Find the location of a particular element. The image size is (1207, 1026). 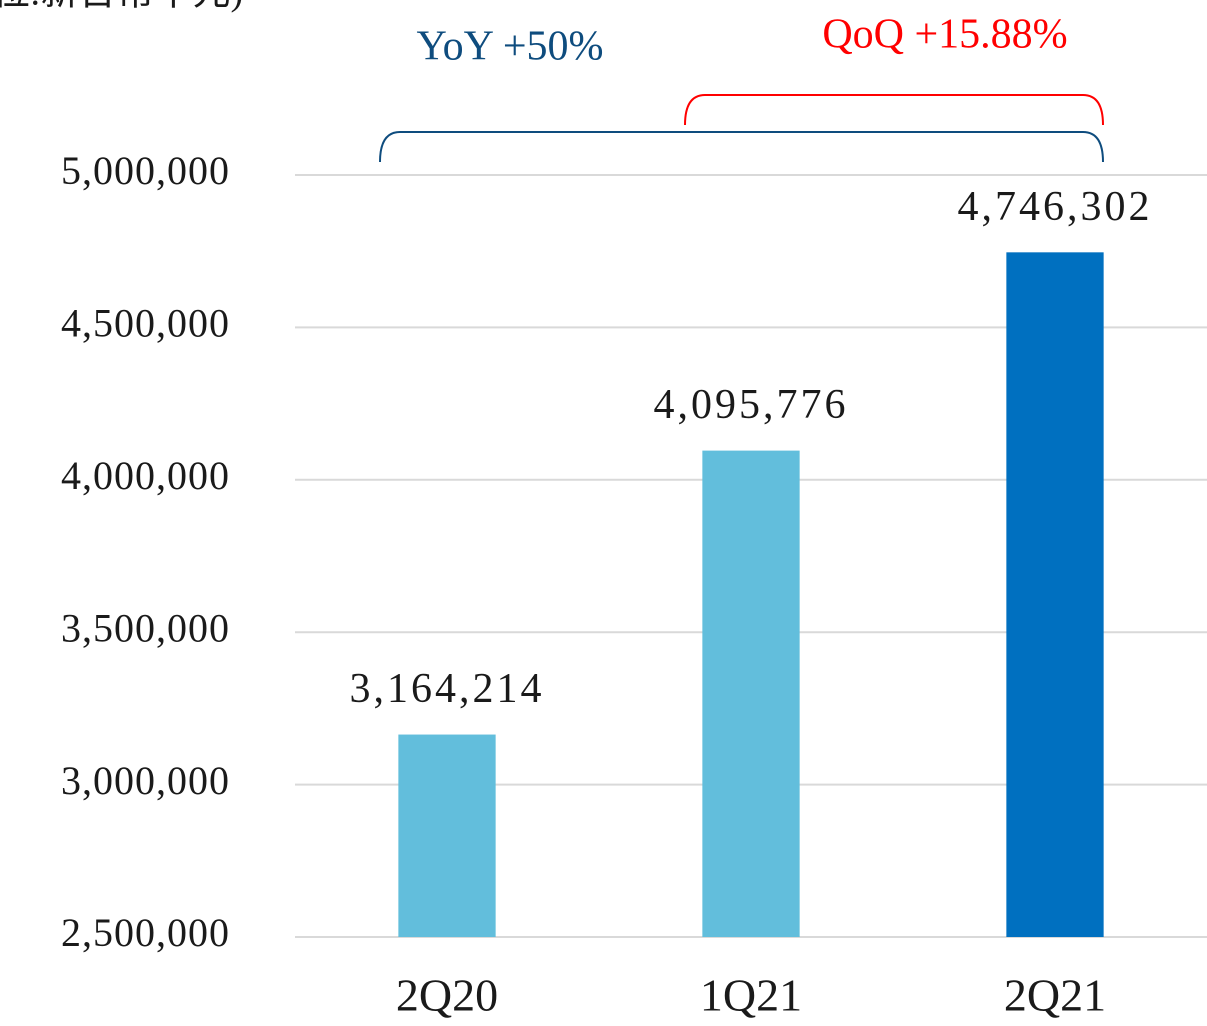

x-tick-label: 1Q21 is located at coordinates (751, 995).